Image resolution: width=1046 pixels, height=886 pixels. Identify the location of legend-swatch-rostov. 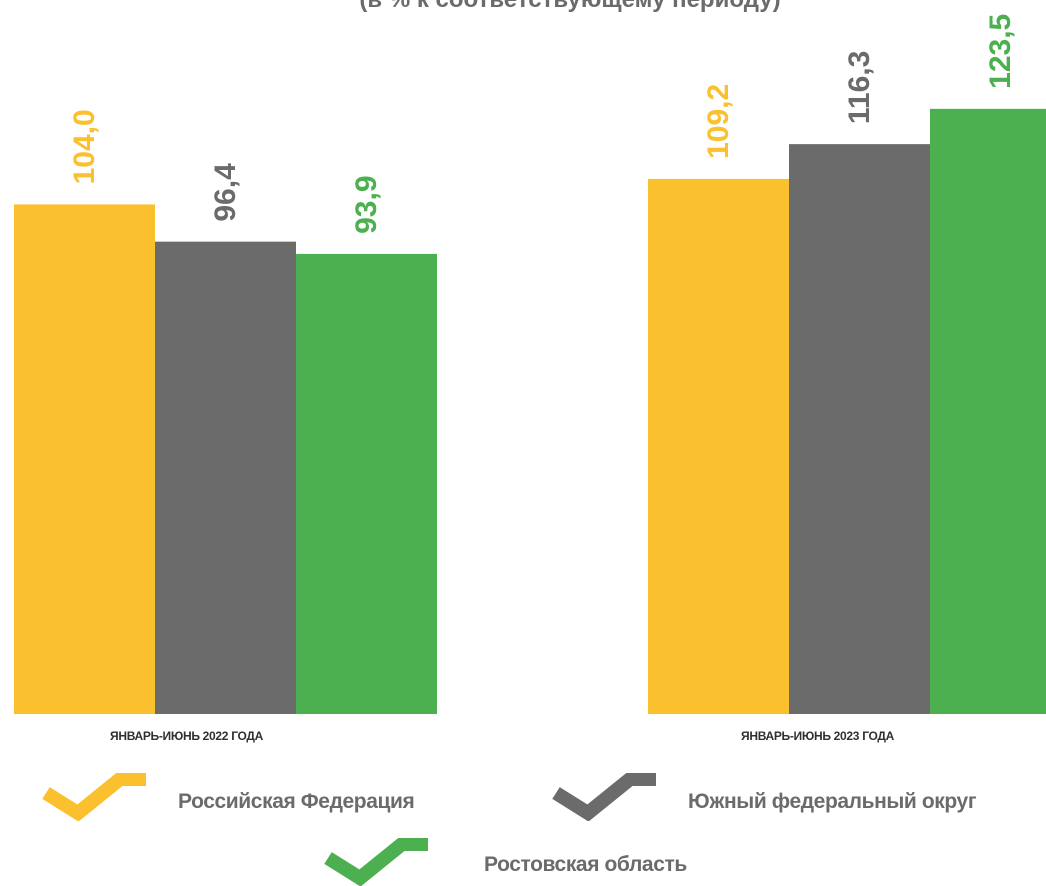
(376, 862).